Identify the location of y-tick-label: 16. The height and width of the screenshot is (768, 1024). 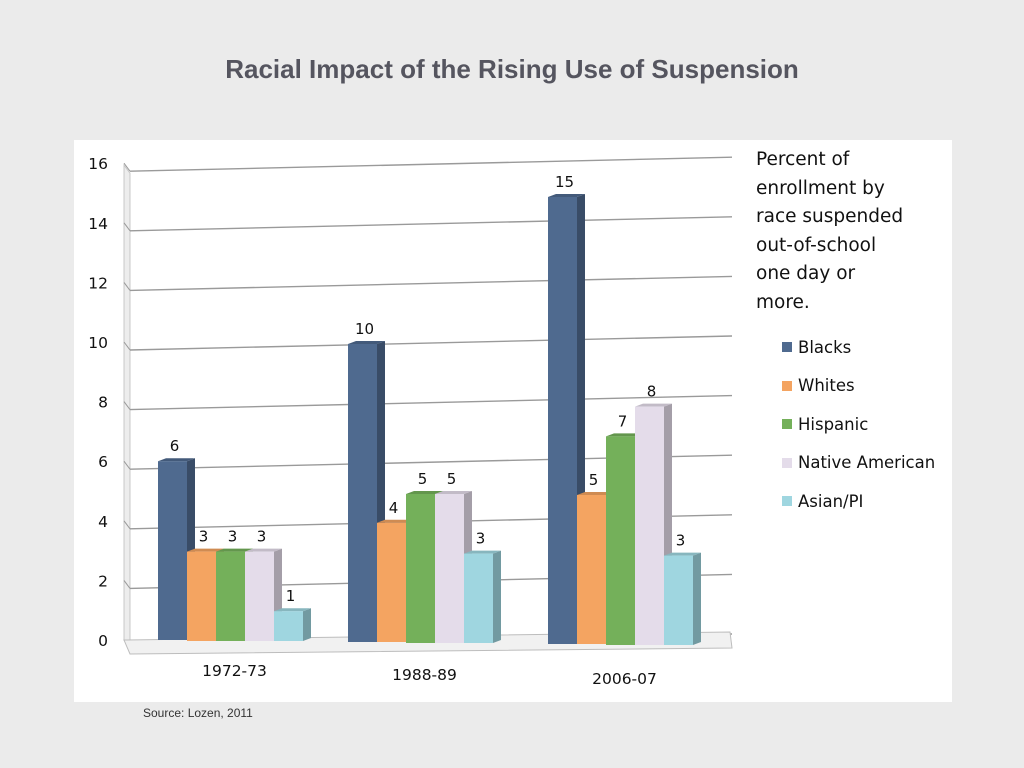
(98, 164).